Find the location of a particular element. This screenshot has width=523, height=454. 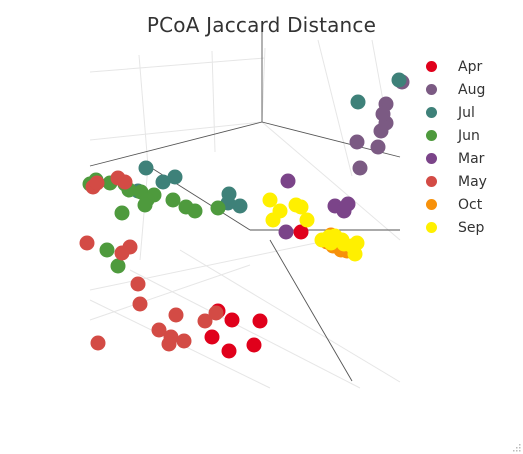

legend-item-may: May is located at coordinates (456, 181).